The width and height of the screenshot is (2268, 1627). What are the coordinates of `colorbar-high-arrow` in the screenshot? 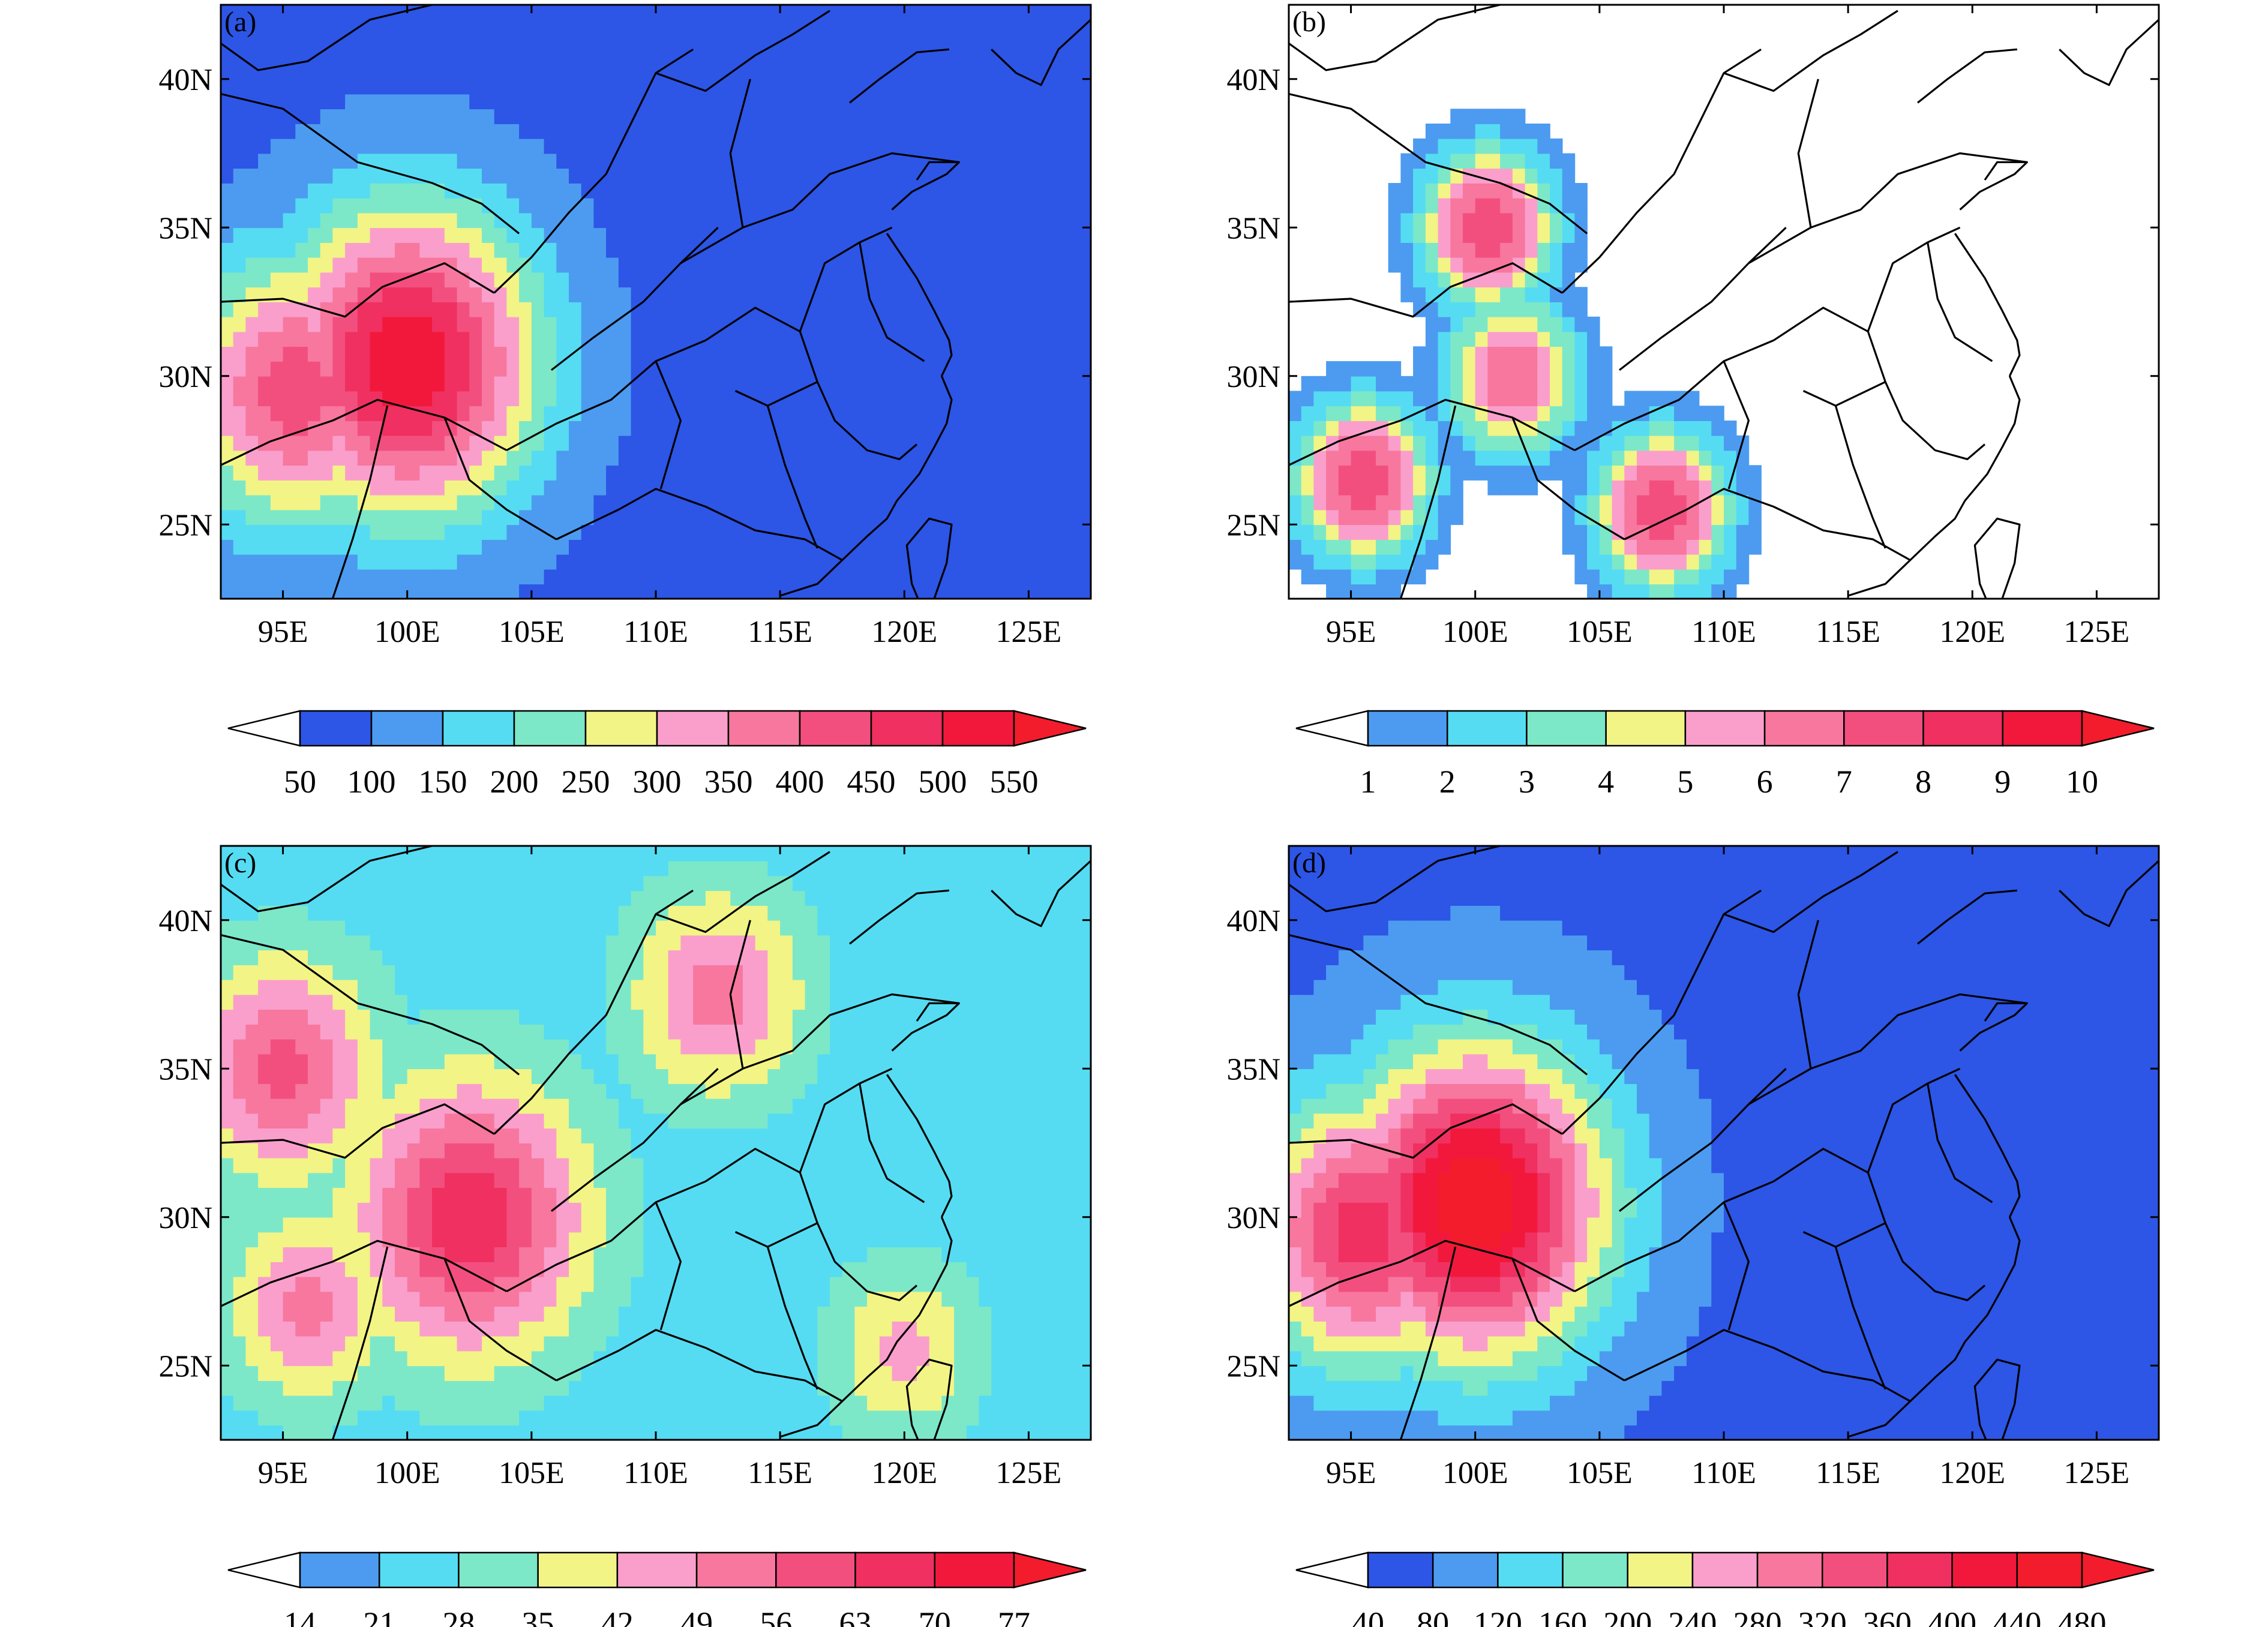 It's located at (1050, 729).